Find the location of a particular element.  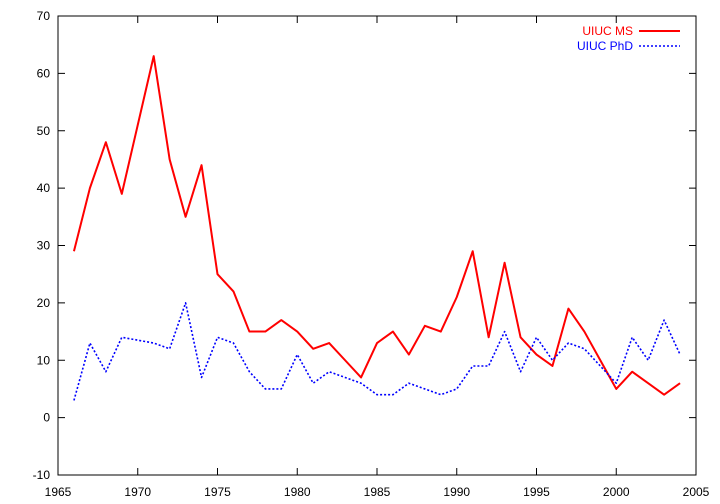

y-tick-label: 40 is located at coordinates (44, 188).